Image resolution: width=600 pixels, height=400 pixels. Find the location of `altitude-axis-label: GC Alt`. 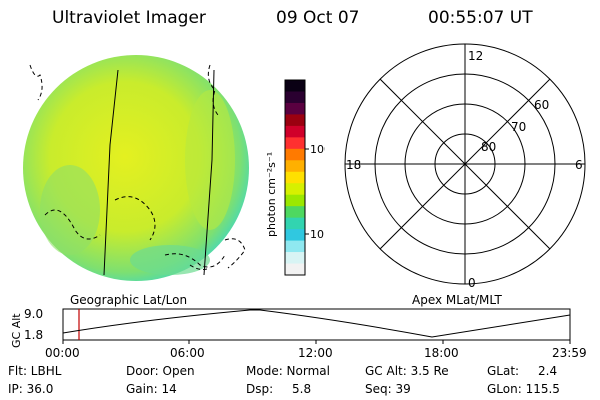

altitude-axis-label: GC Alt is located at coordinates (16, 330).